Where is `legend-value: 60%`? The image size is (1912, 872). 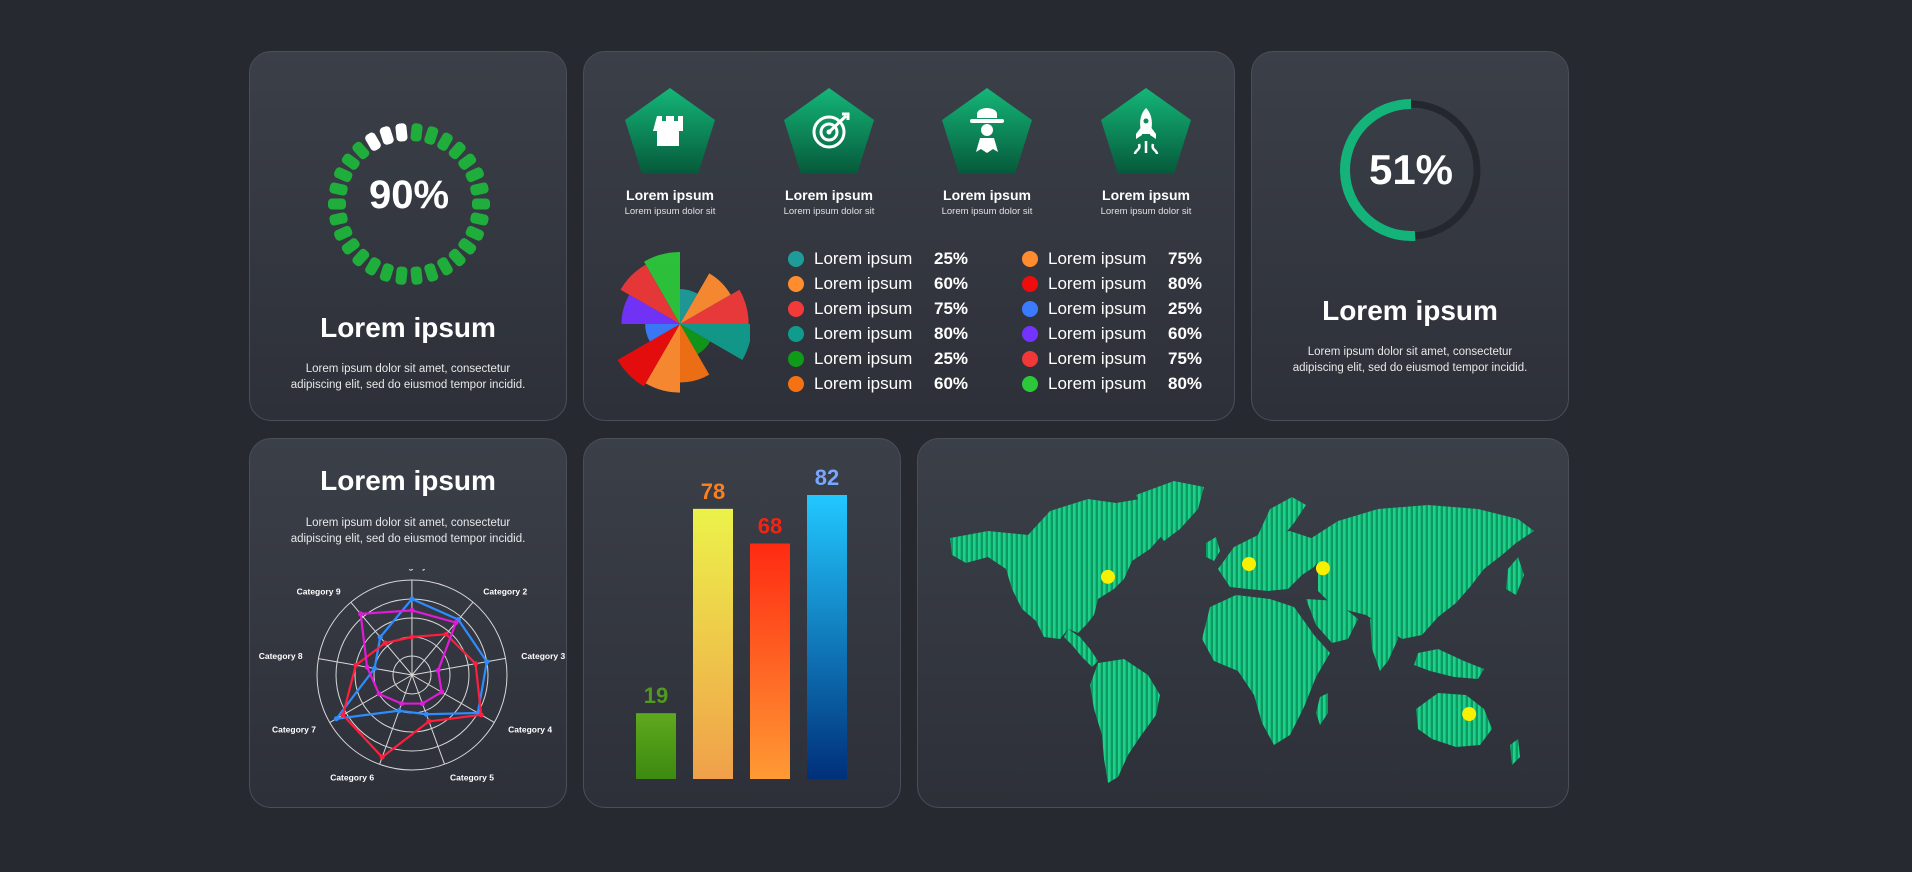
legend-value: 60% is located at coordinates (951, 283).